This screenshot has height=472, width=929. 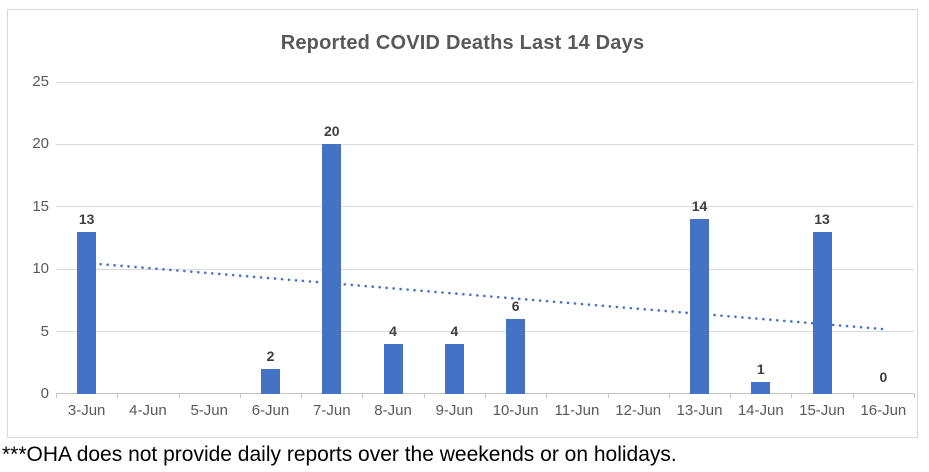 I want to click on bar-value-label-13-Jun: 14, so click(x=699, y=206).